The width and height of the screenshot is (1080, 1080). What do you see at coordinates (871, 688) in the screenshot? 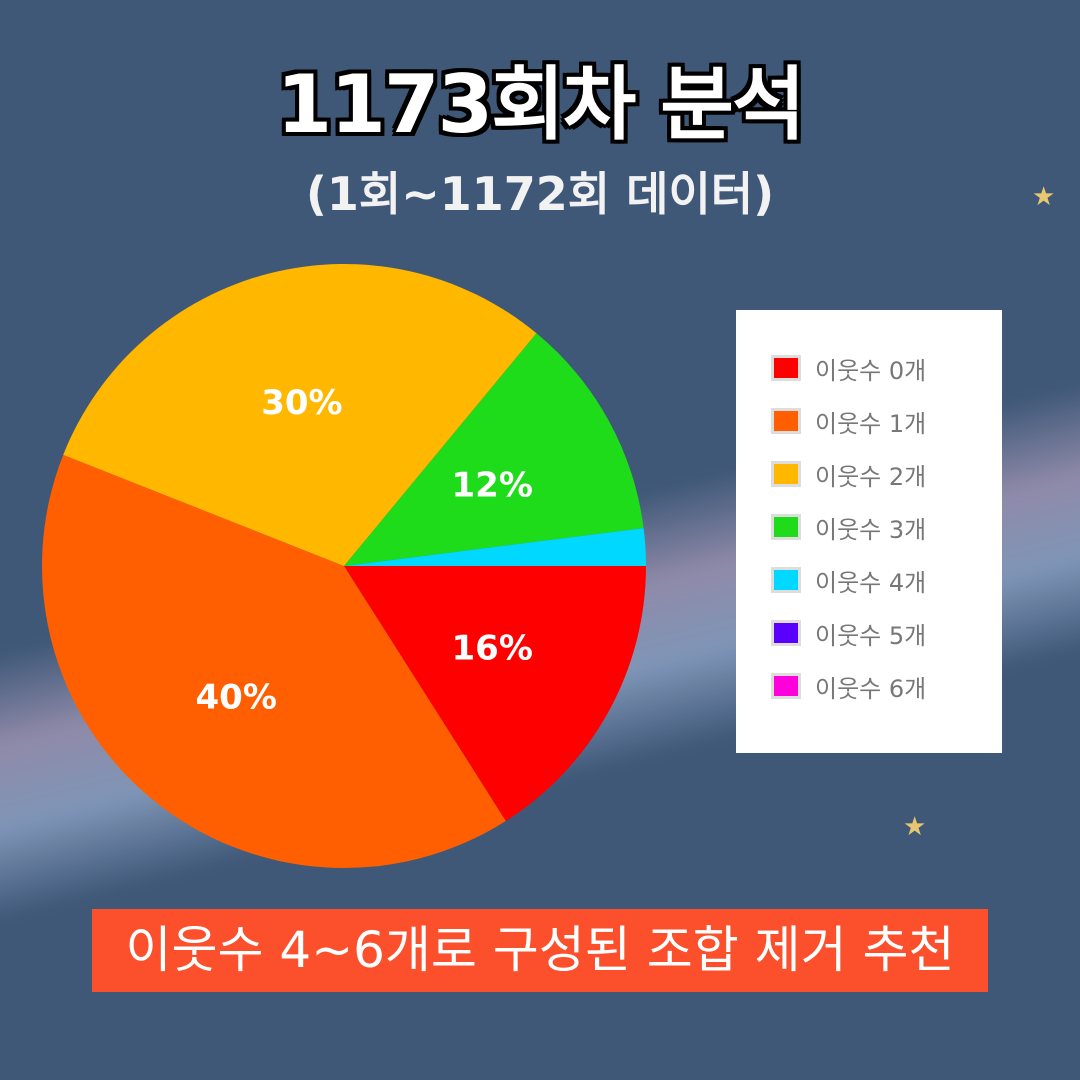
I see `legend-label: 이웃수 6개` at bounding box center [871, 688].